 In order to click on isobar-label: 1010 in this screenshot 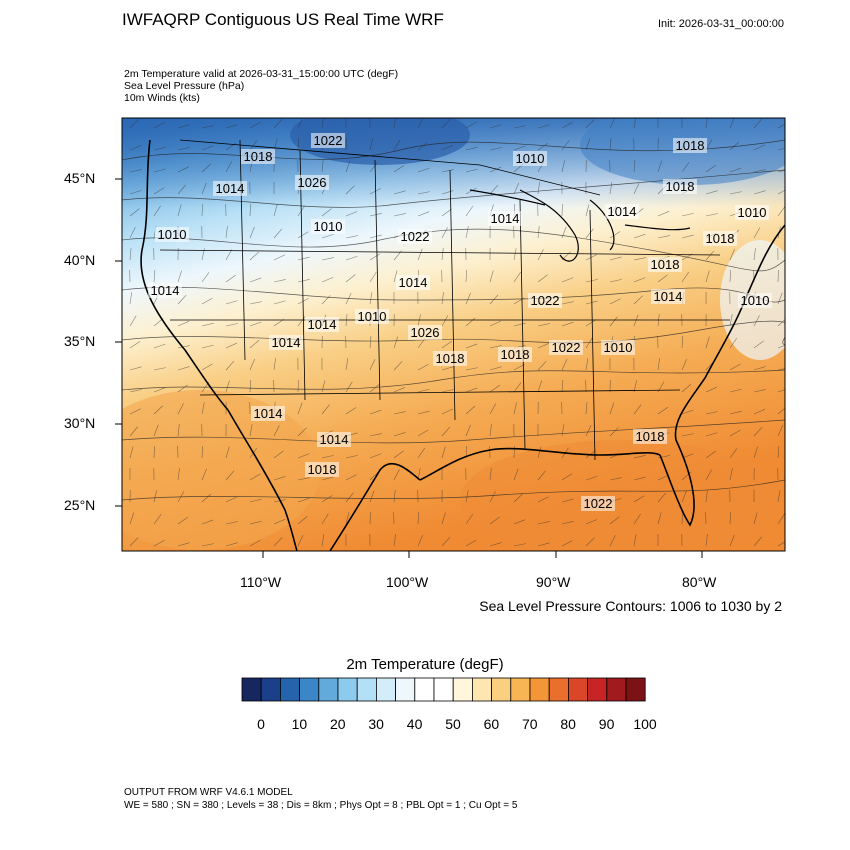, I will do `click(172, 234)`.